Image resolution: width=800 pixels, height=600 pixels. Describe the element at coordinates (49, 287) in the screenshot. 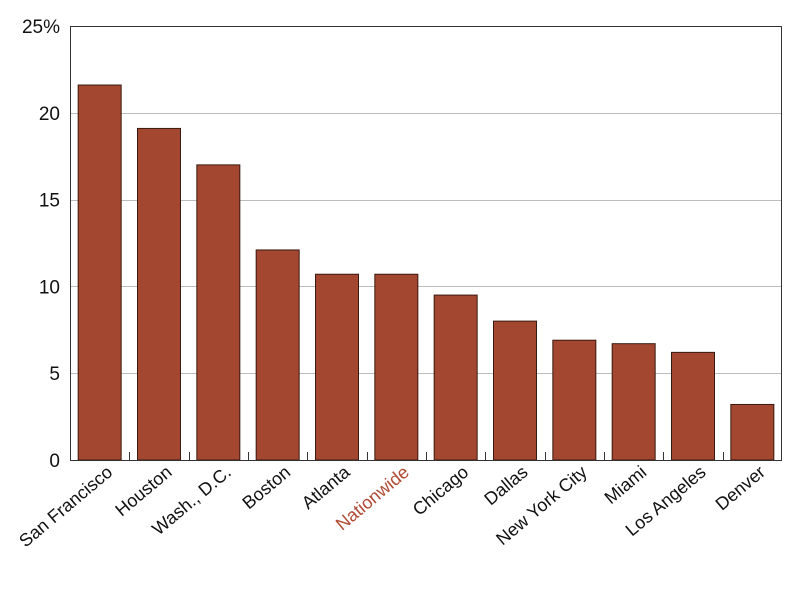

I see `y-tick-label: 10` at that location.